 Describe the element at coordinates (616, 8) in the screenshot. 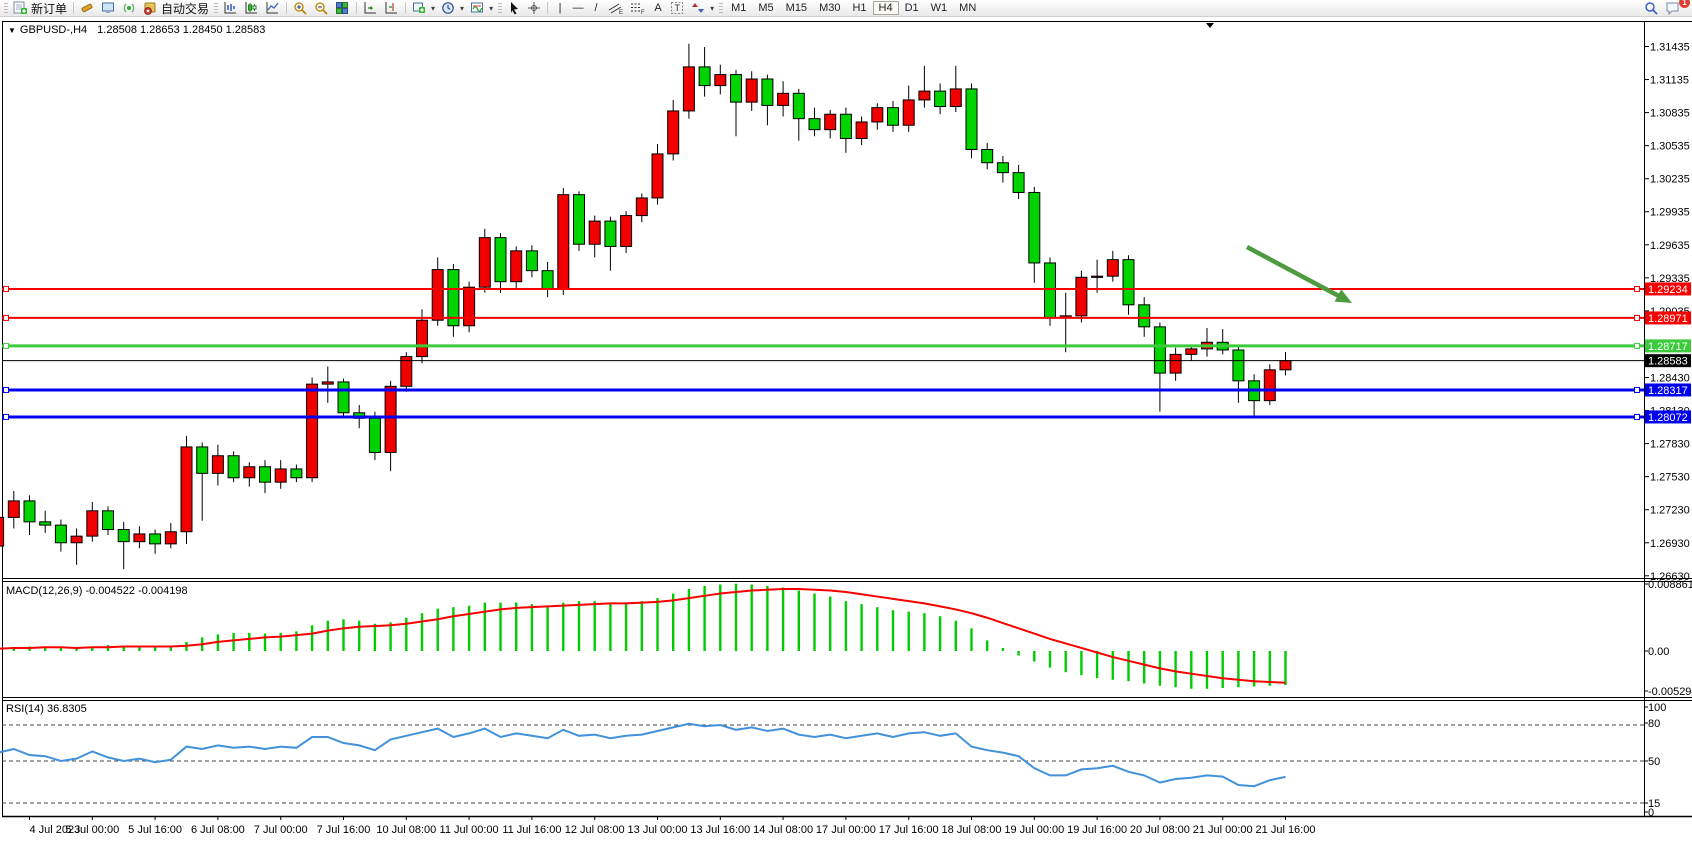

I see `equidistant-channel-button: E` at that location.